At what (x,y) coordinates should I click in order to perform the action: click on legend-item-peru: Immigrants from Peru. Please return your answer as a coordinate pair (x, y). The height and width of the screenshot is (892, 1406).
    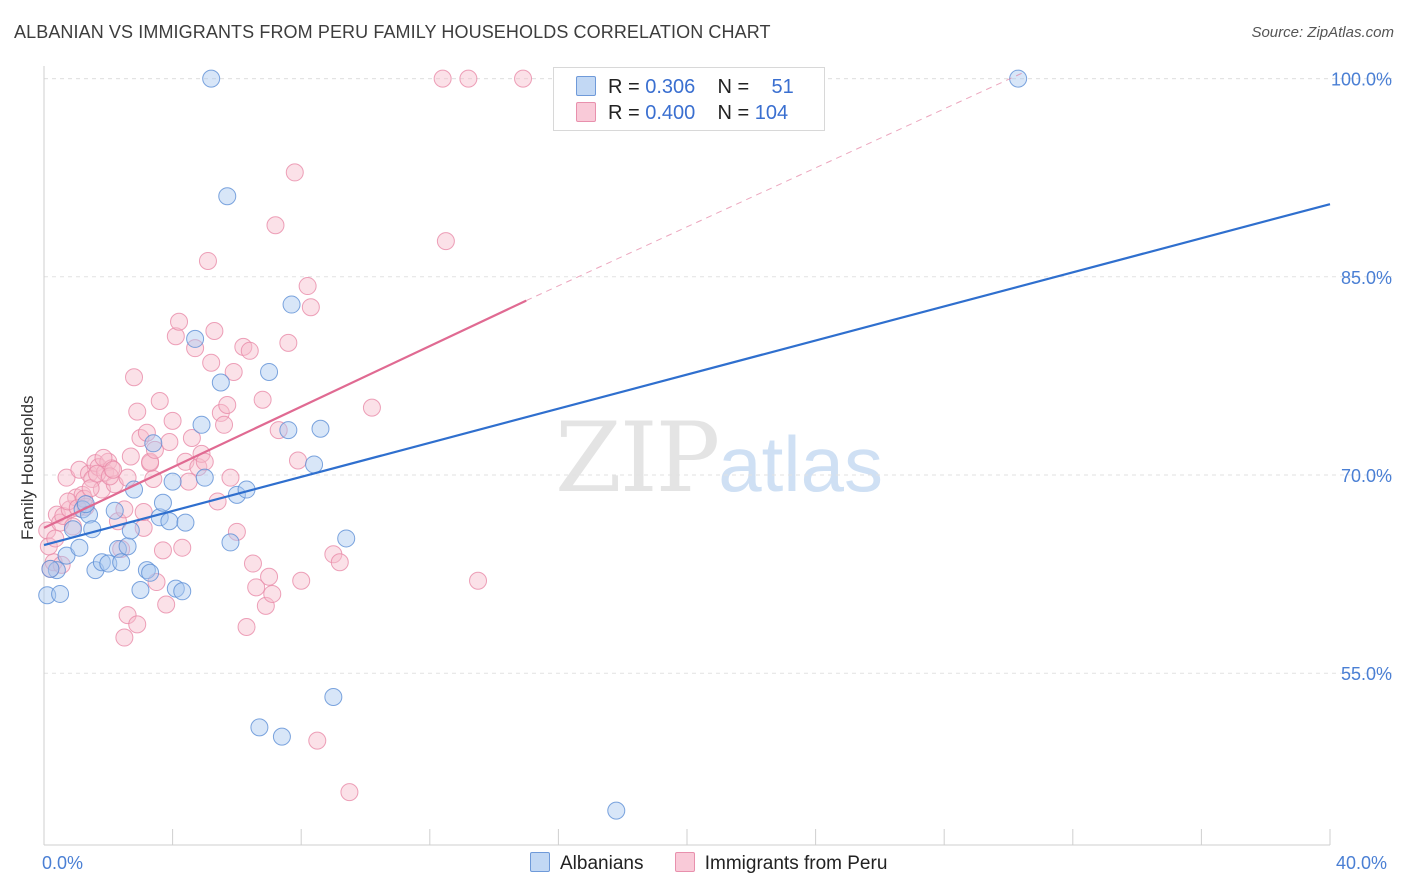
    Looking at the image, I should click on (781, 863).